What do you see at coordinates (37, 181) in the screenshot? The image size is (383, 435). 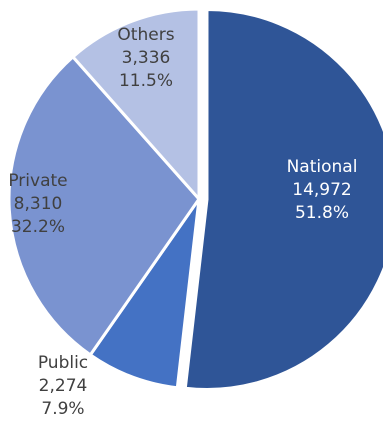 I see `data-label-category: Private` at bounding box center [37, 181].